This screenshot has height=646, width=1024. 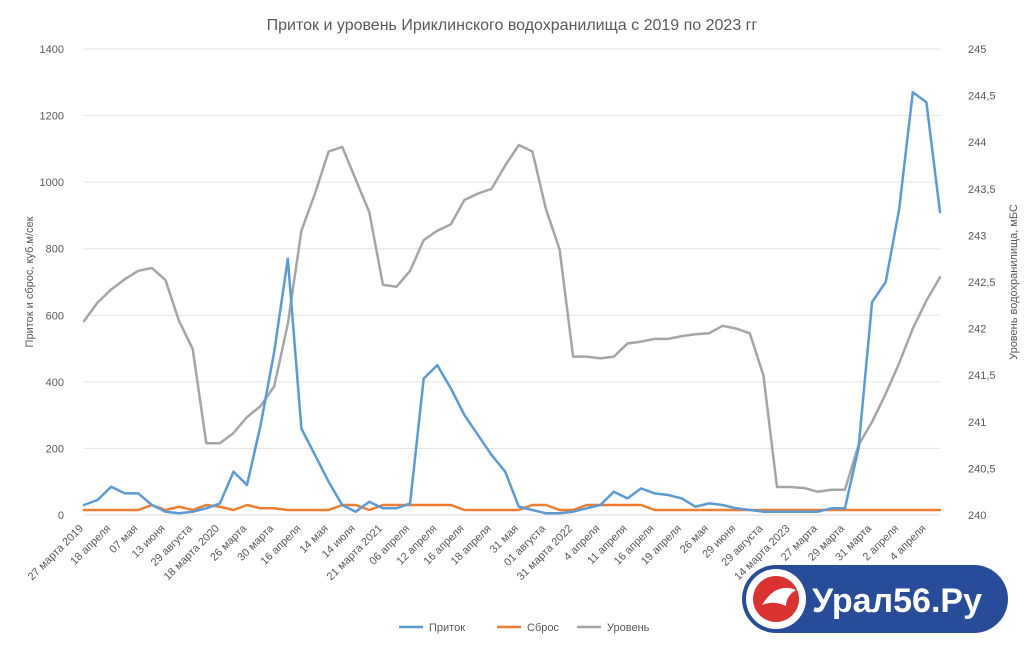 I want to click on legend: Приток Сброс Уровень, so click(x=524, y=628).